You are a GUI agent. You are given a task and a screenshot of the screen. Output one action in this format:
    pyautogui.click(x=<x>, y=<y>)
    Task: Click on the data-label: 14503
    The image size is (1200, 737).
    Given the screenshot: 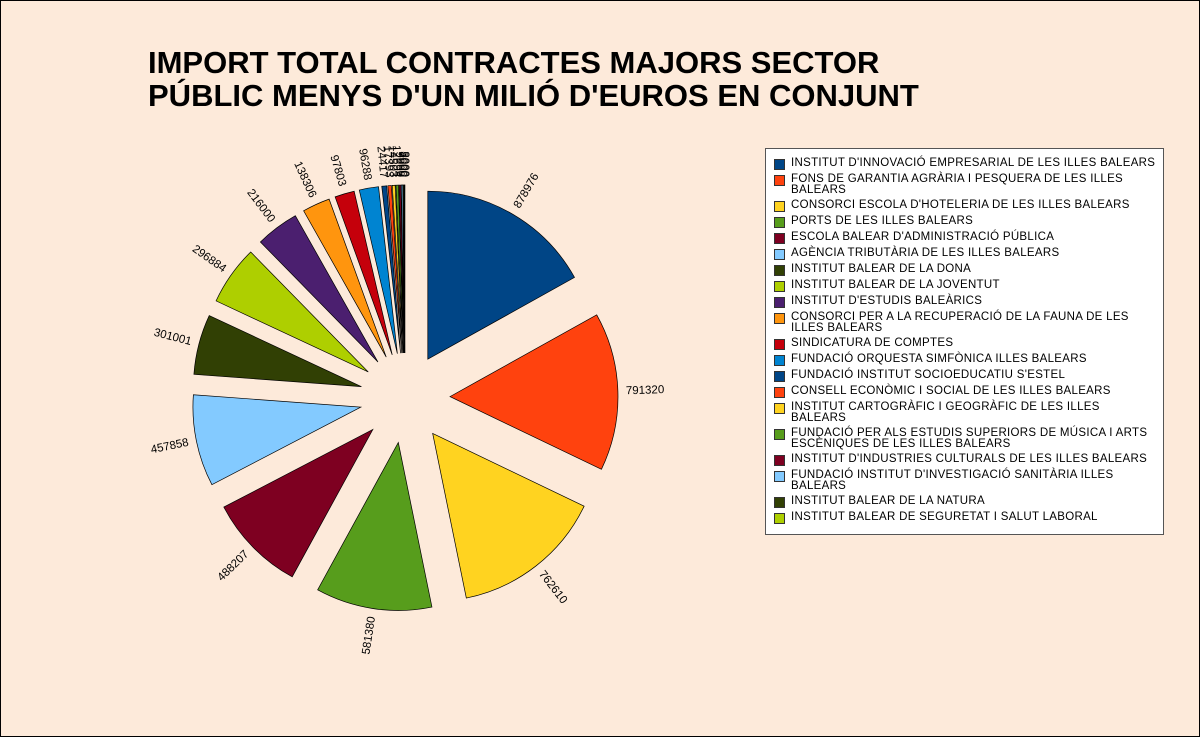 What is the action you would take?
    pyautogui.click(x=393, y=161)
    